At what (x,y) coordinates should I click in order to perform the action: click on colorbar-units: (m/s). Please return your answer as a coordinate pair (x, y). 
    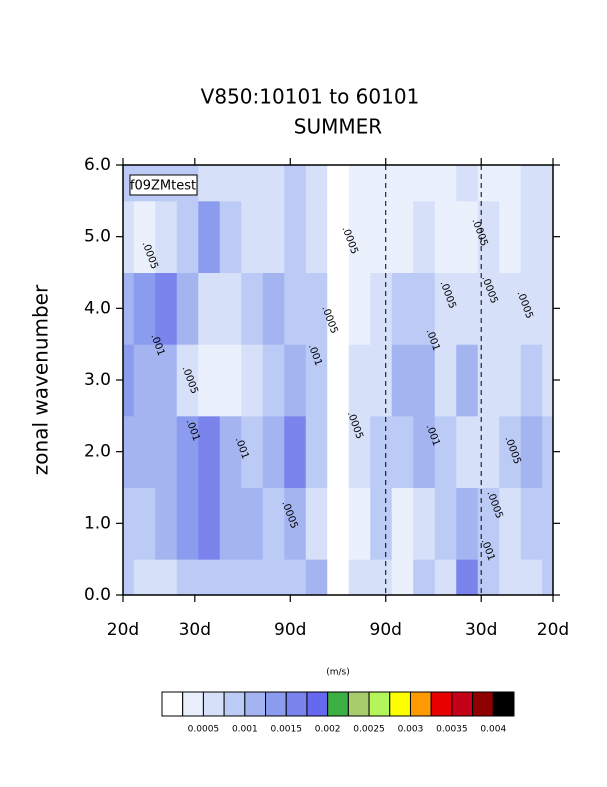
    Looking at the image, I should click on (338, 673).